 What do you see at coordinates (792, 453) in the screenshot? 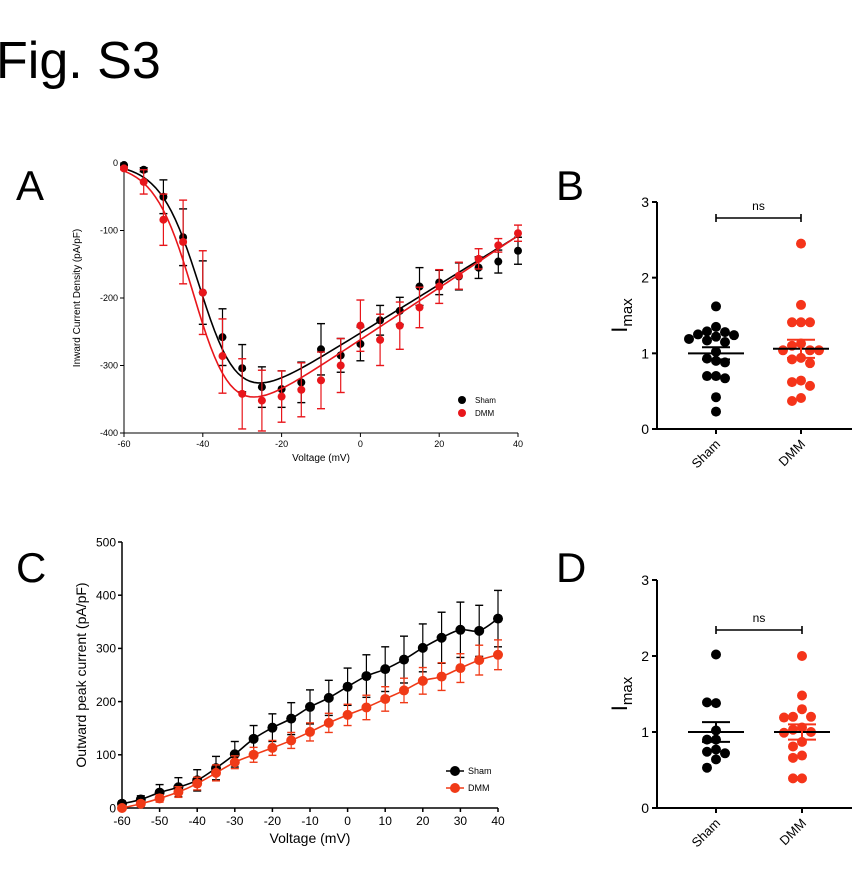
I see `x-tick-label: DMM` at bounding box center [792, 453].